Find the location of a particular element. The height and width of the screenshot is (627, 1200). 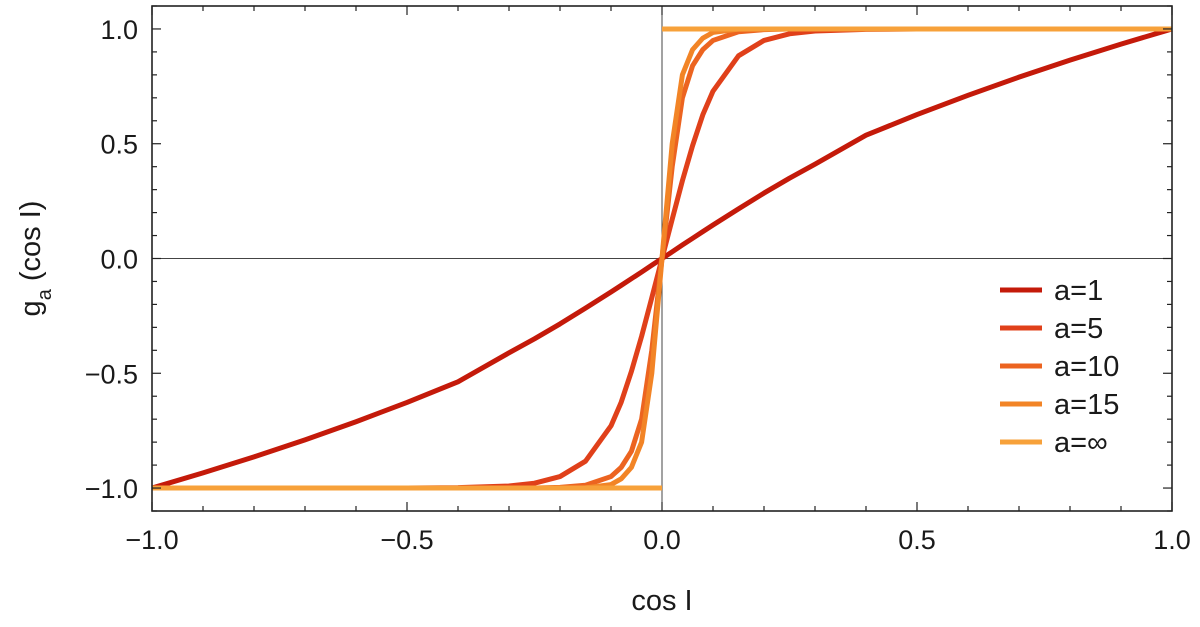

x-tick-label: −1.0 is located at coordinates (151, 540).